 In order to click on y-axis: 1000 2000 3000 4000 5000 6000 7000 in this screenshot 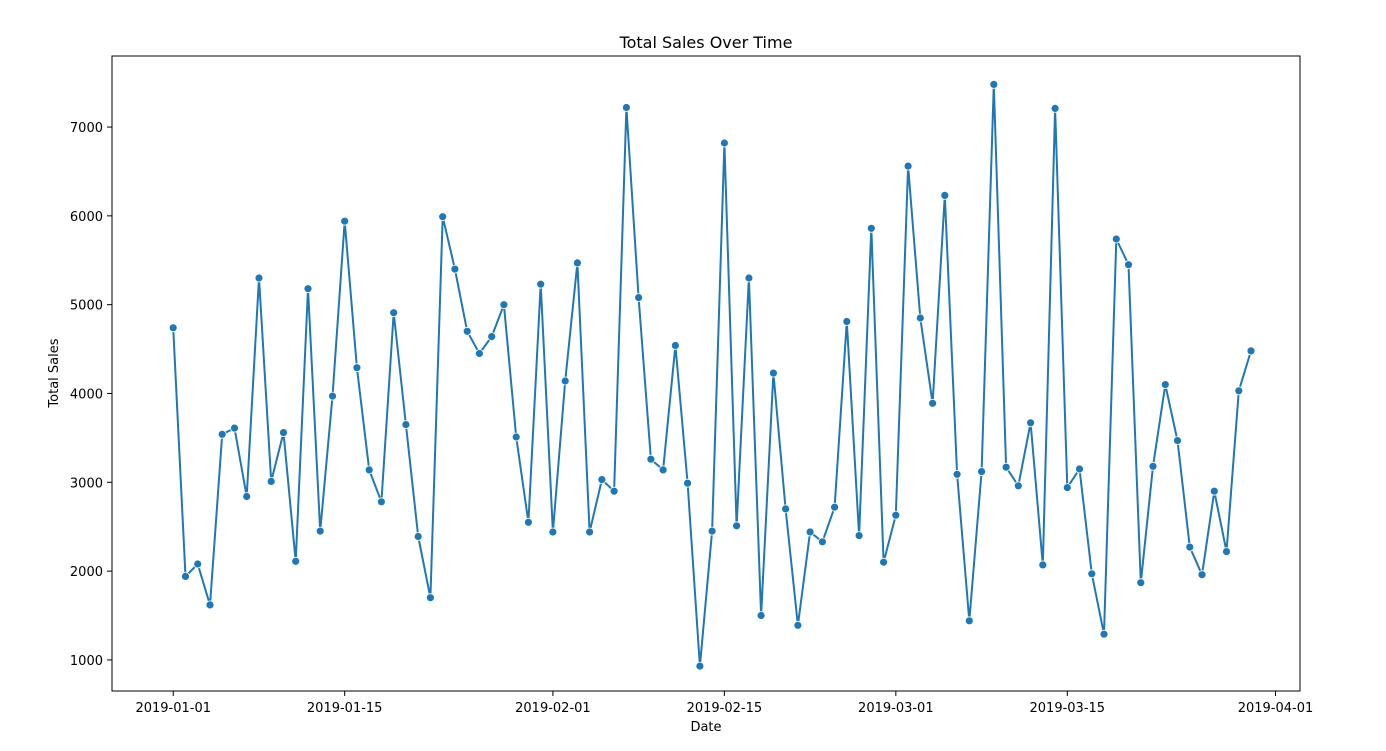, I will do `click(91, 395)`.